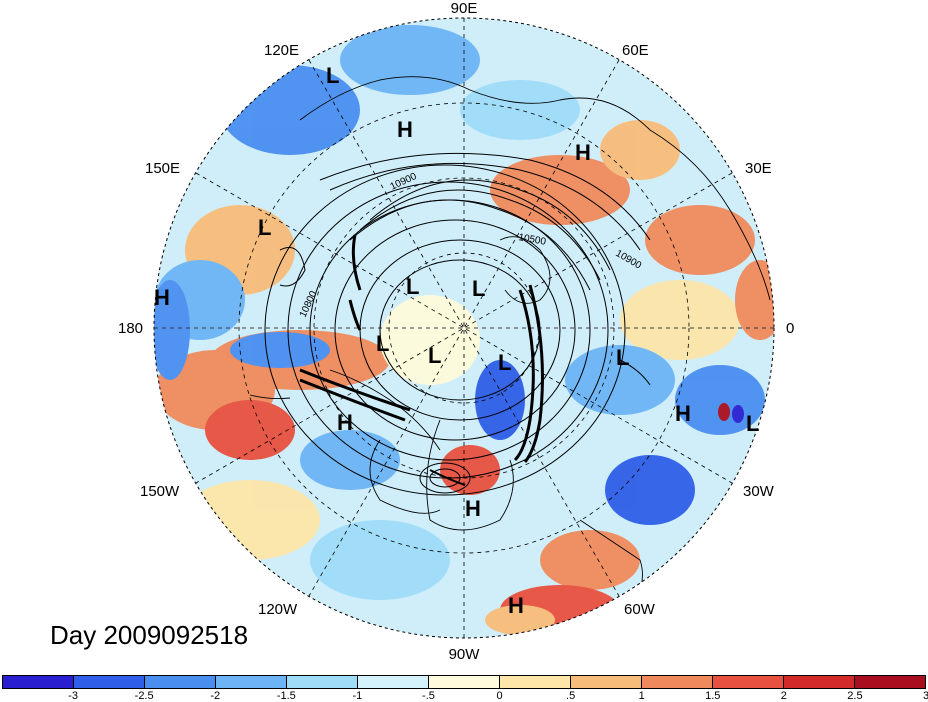 This screenshot has height=702, width=928. Describe the element at coordinates (149, 635) in the screenshot. I see `date-label: Day 2009092518` at that location.